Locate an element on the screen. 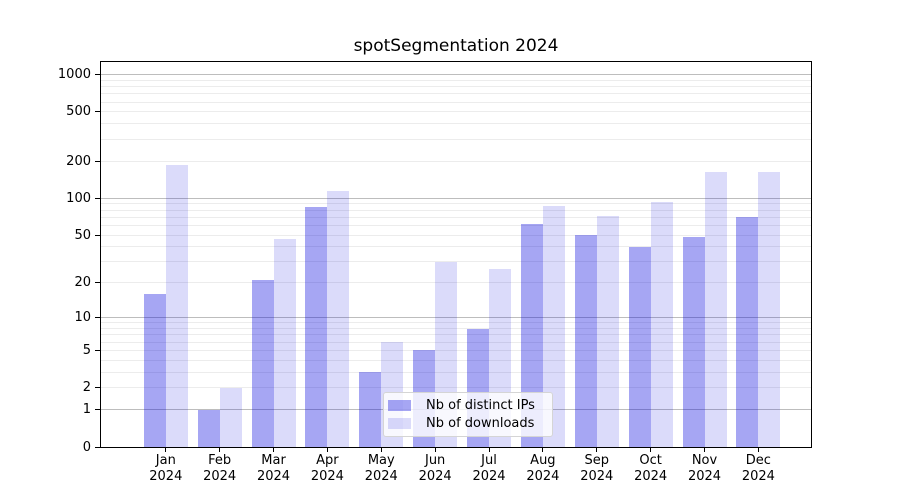 The image size is (900, 500). x-tick-label: Jul 2024 is located at coordinates (489, 469).